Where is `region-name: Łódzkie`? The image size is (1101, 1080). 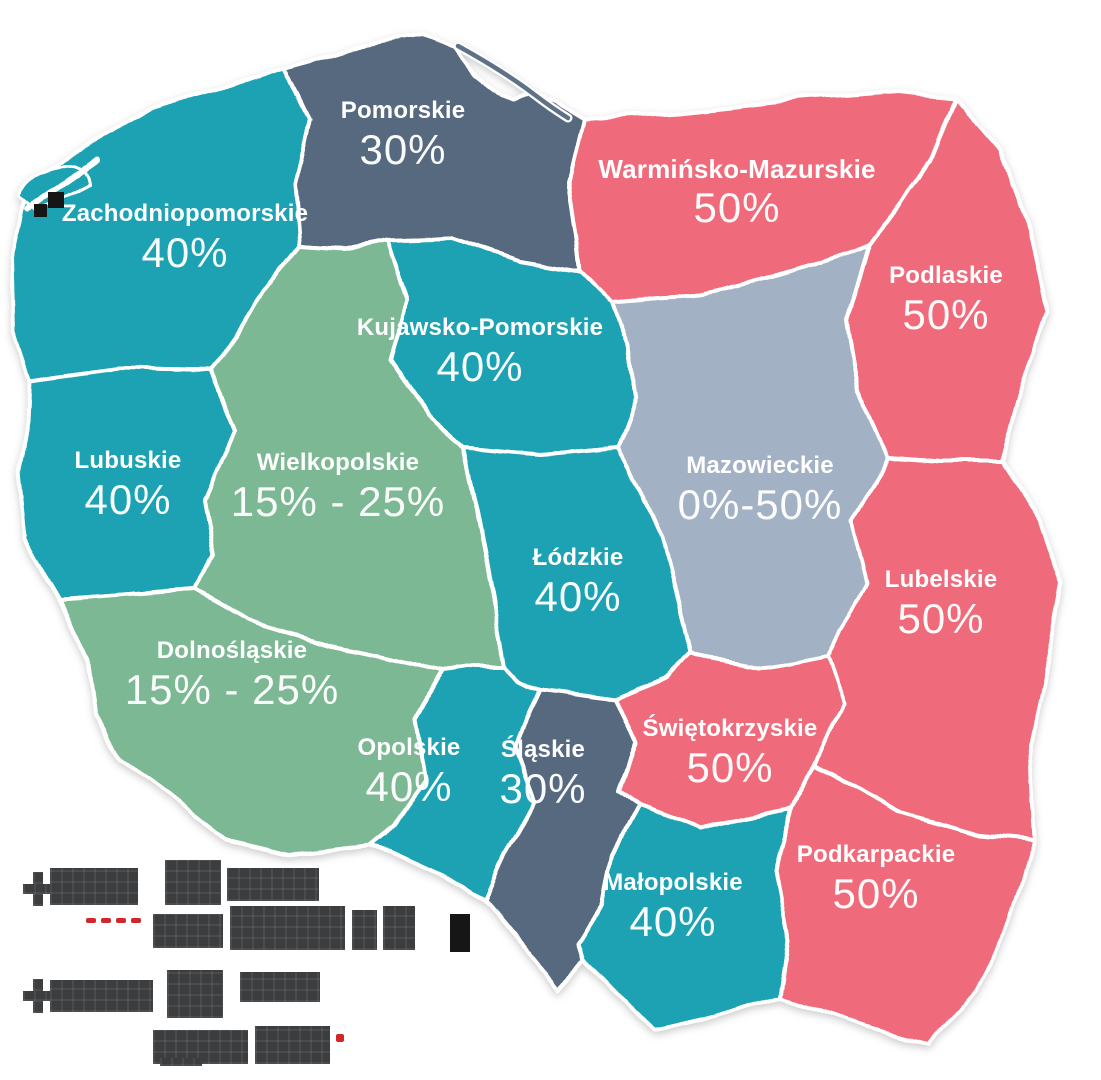
region-name: Łódzkie is located at coordinates (578, 557).